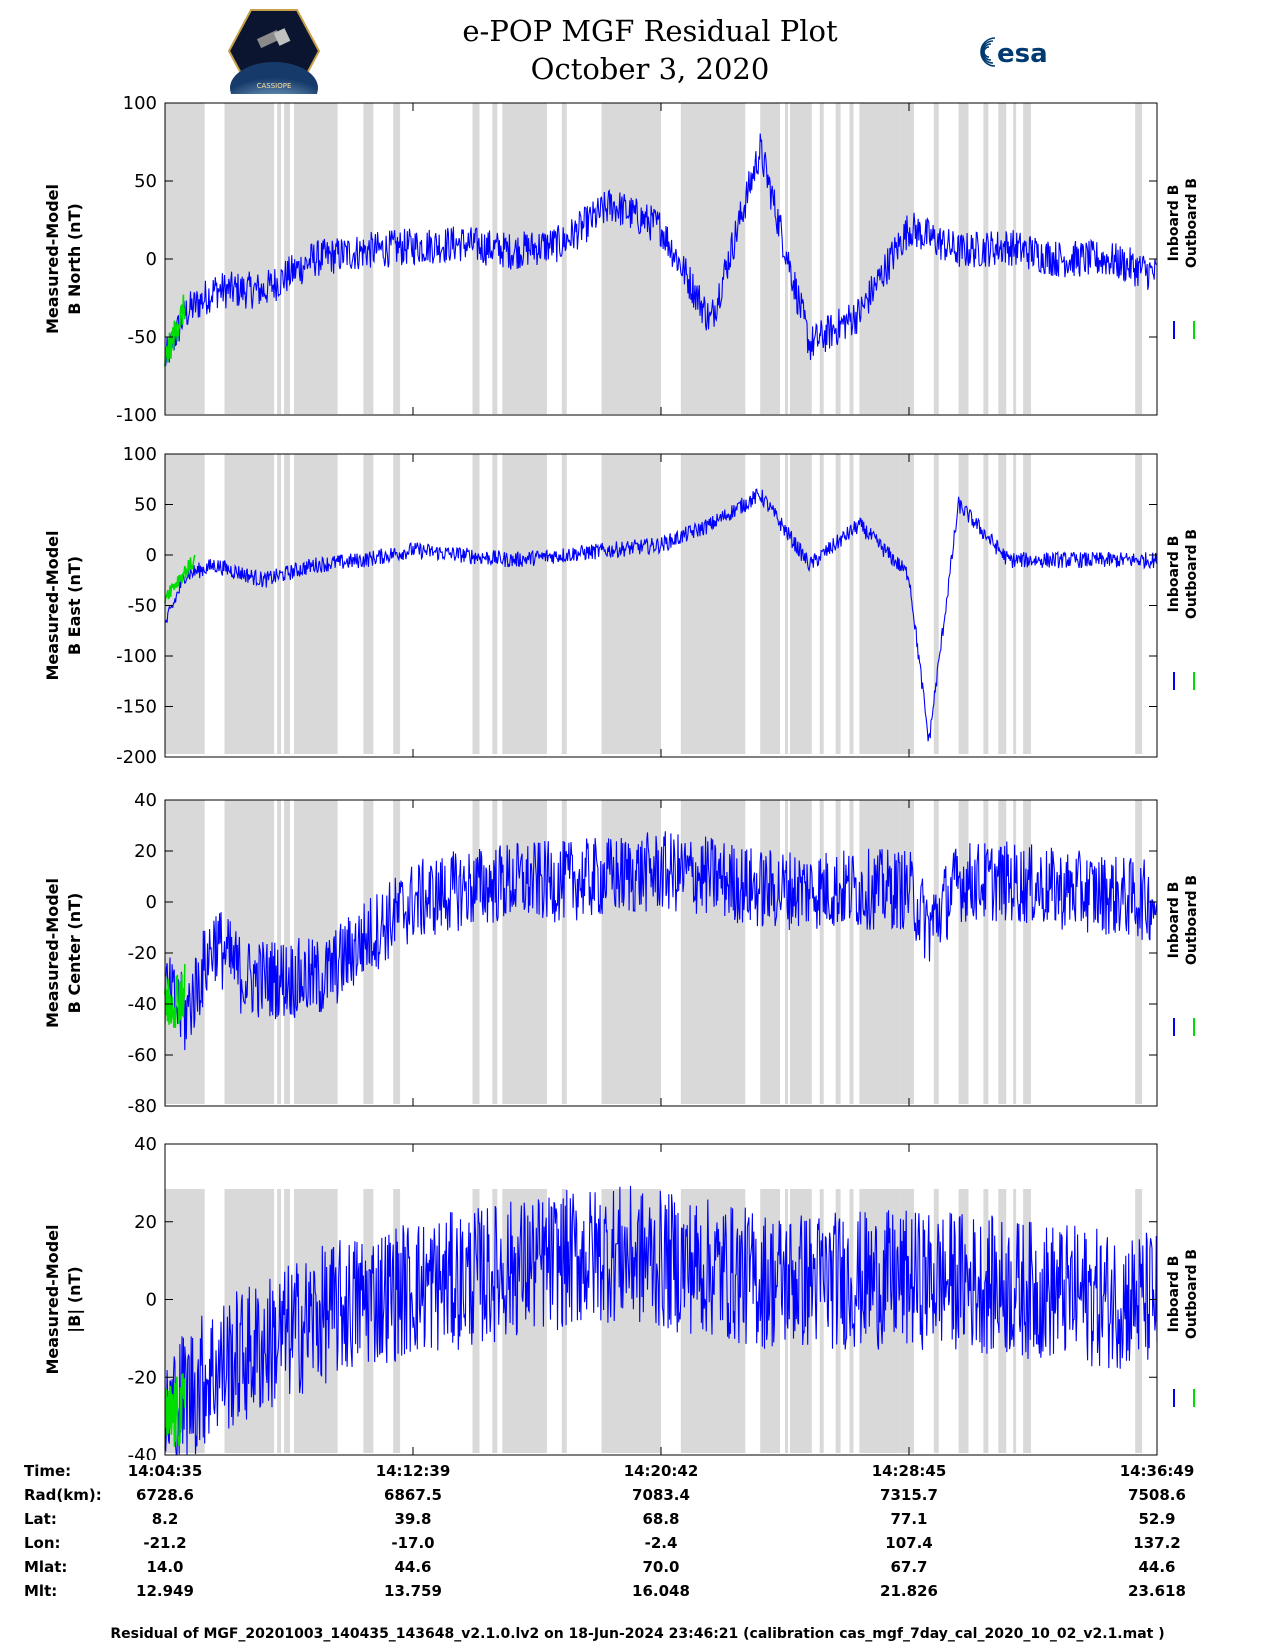 This screenshot has height=1650, width=1275. I want to click on info-row-label: Mlt:, so click(41, 1591).